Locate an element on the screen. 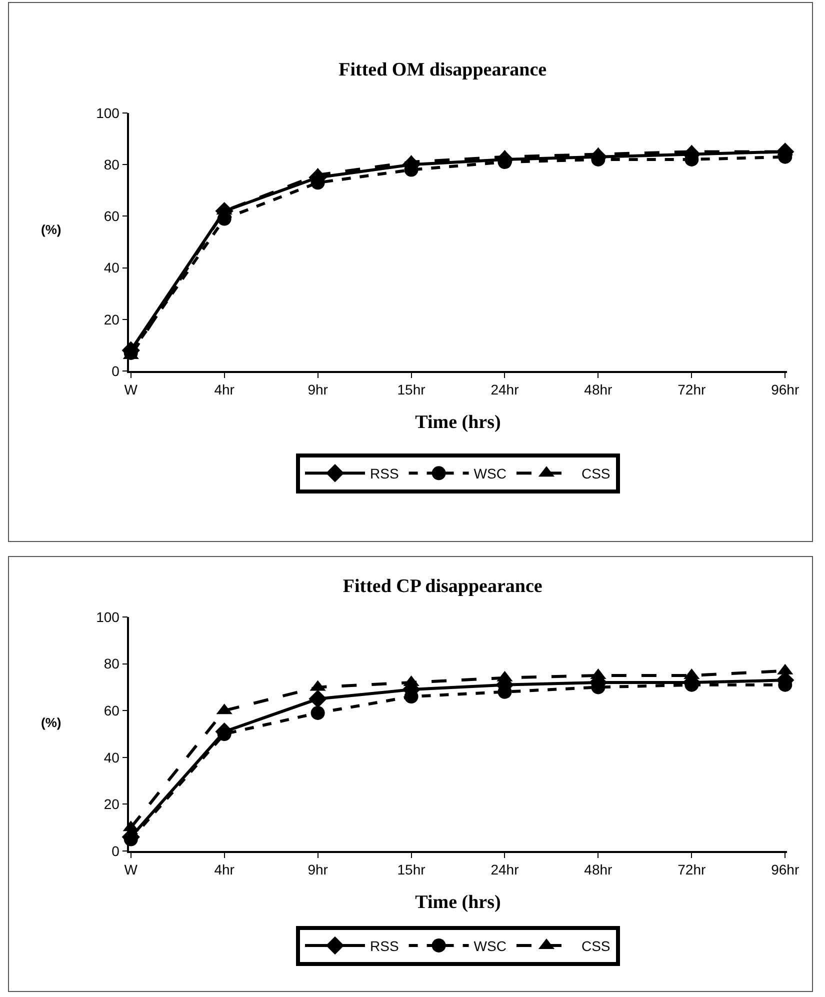 This screenshot has width=825, height=997. chart-title: Fitted OM disappearance is located at coordinates (442, 69).